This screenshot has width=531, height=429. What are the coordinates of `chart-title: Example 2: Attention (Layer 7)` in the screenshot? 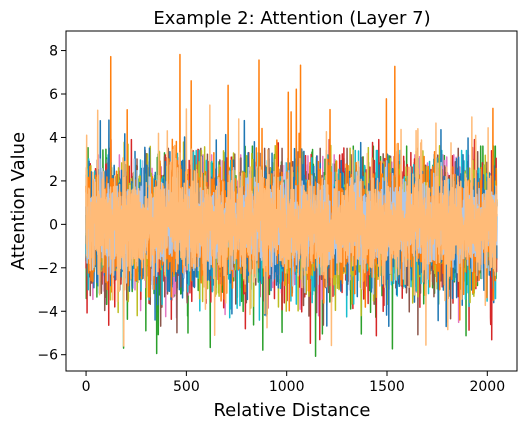 It's located at (291, 18).